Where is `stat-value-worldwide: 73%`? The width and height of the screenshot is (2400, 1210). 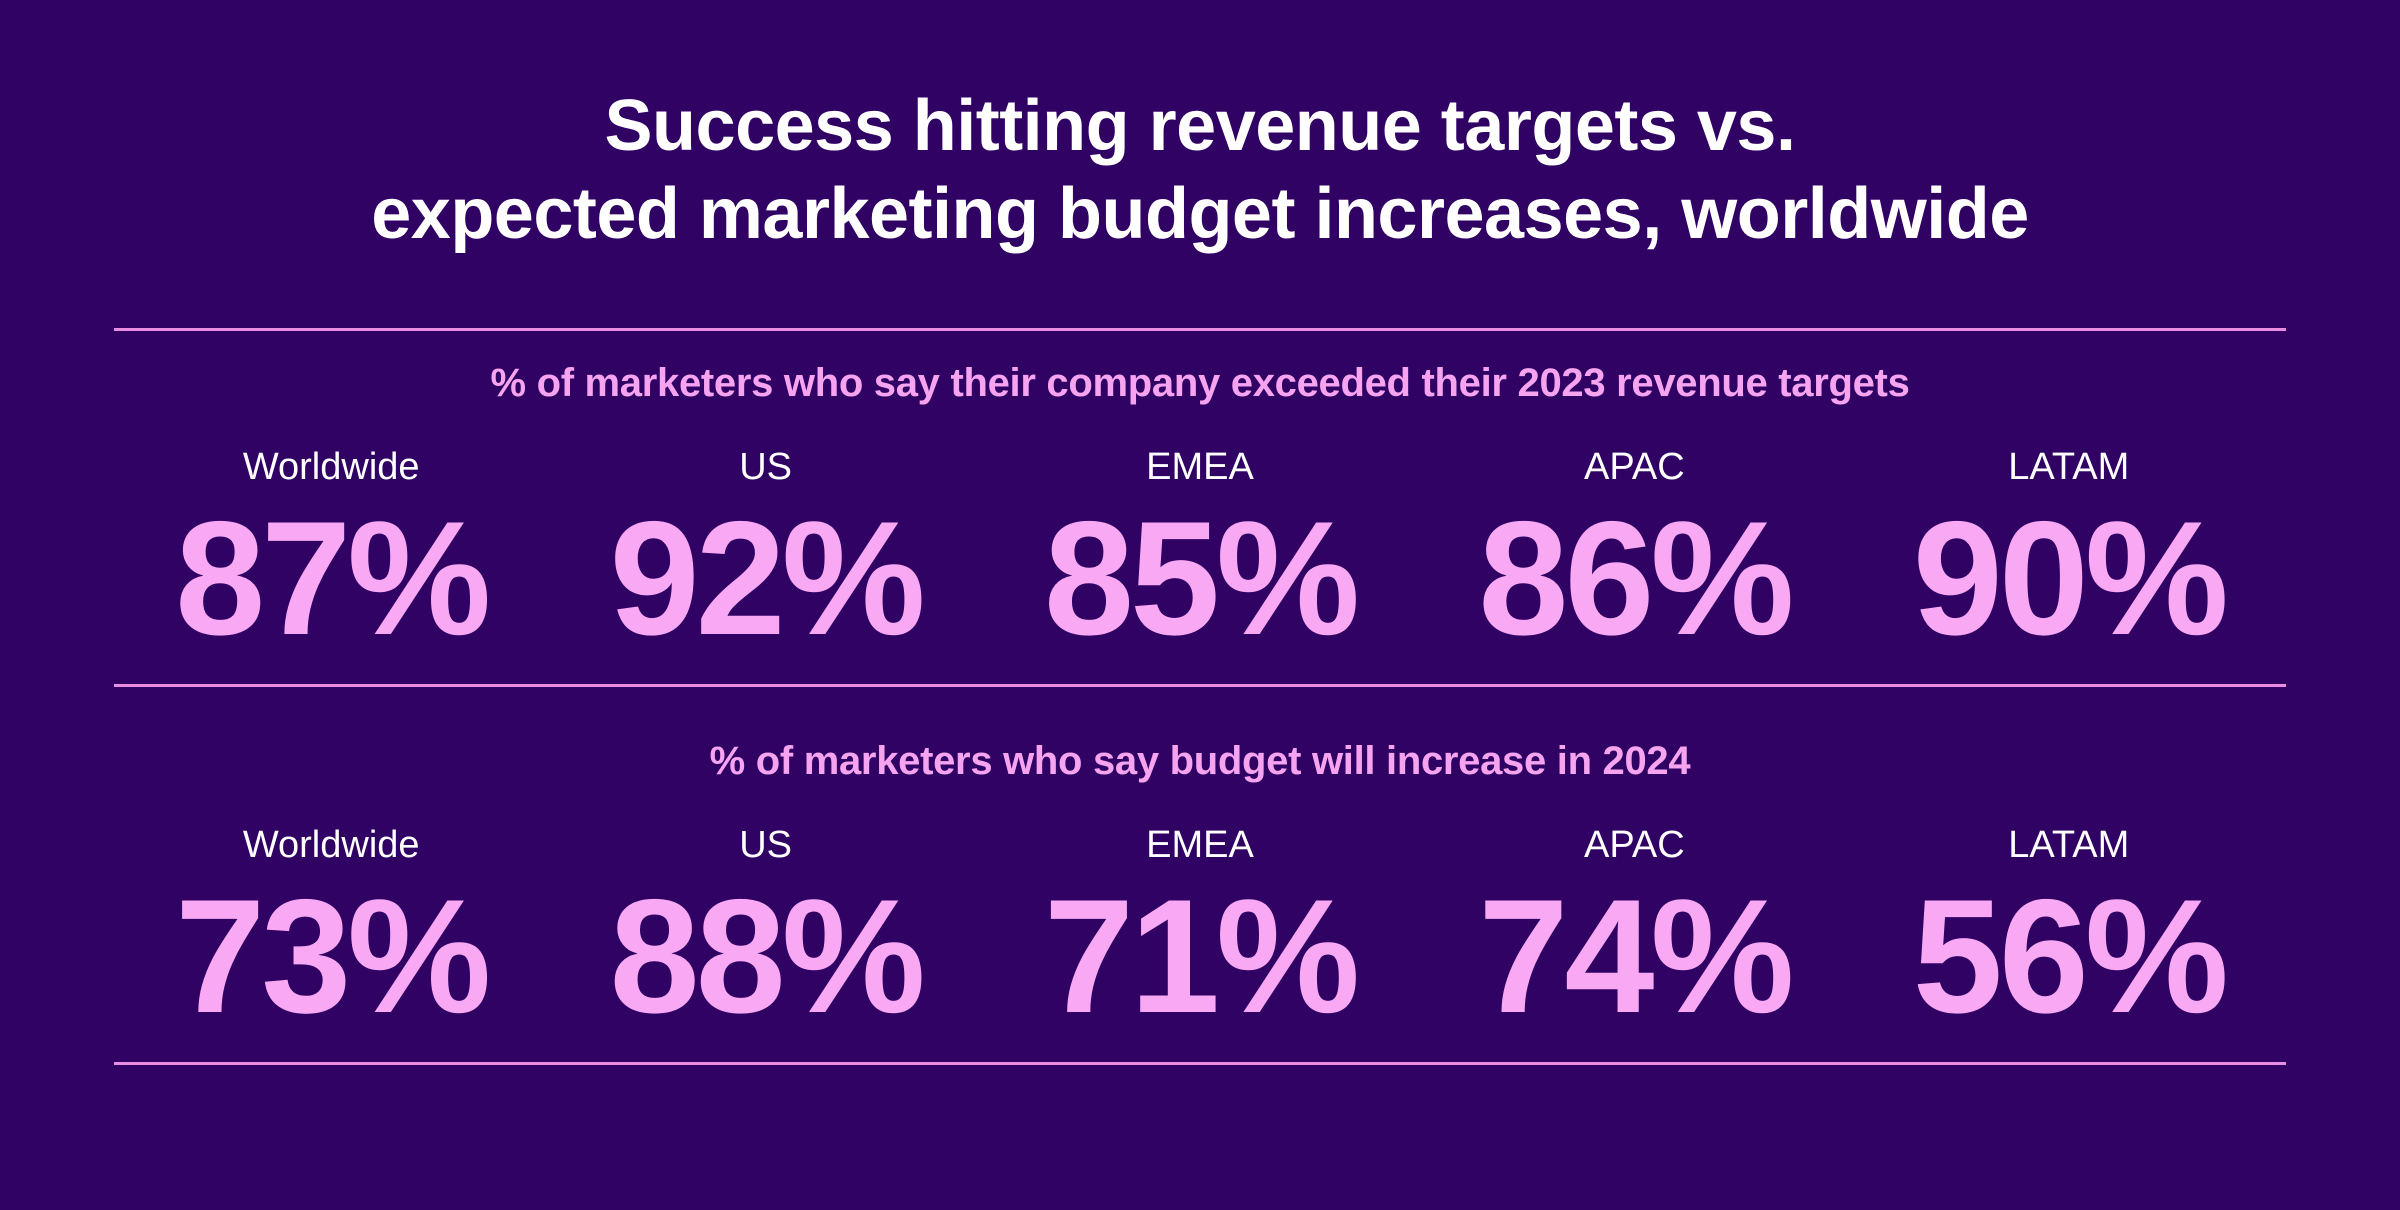
stat-value-worldwide: 73% is located at coordinates (333, 956).